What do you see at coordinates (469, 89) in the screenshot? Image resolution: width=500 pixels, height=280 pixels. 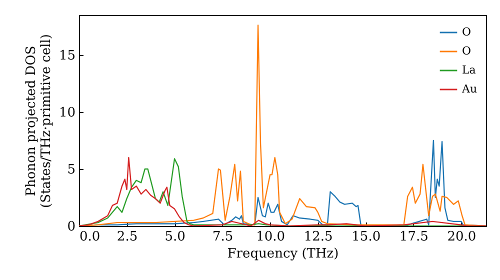 I see `legend-label: Au` at bounding box center [469, 89].